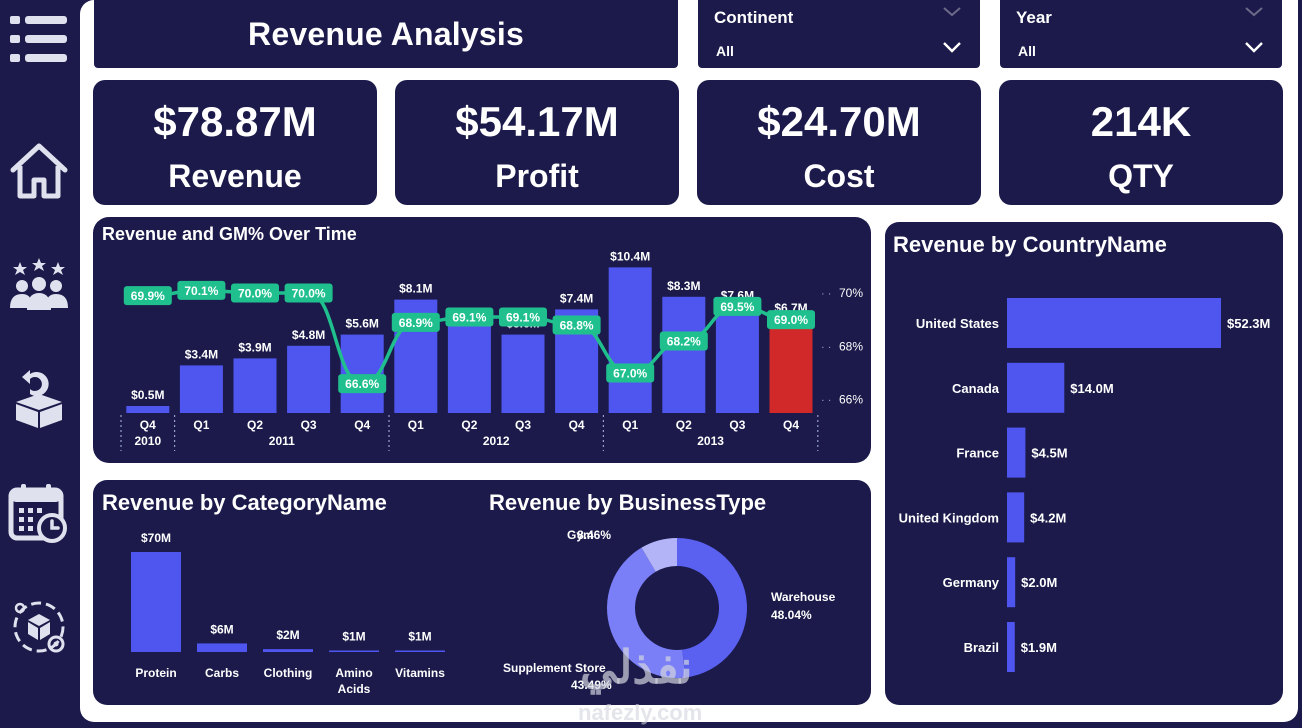 This screenshot has width=1302, height=728. Describe the element at coordinates (39, 171) in the screenshot. I see `home-icon` at that location.